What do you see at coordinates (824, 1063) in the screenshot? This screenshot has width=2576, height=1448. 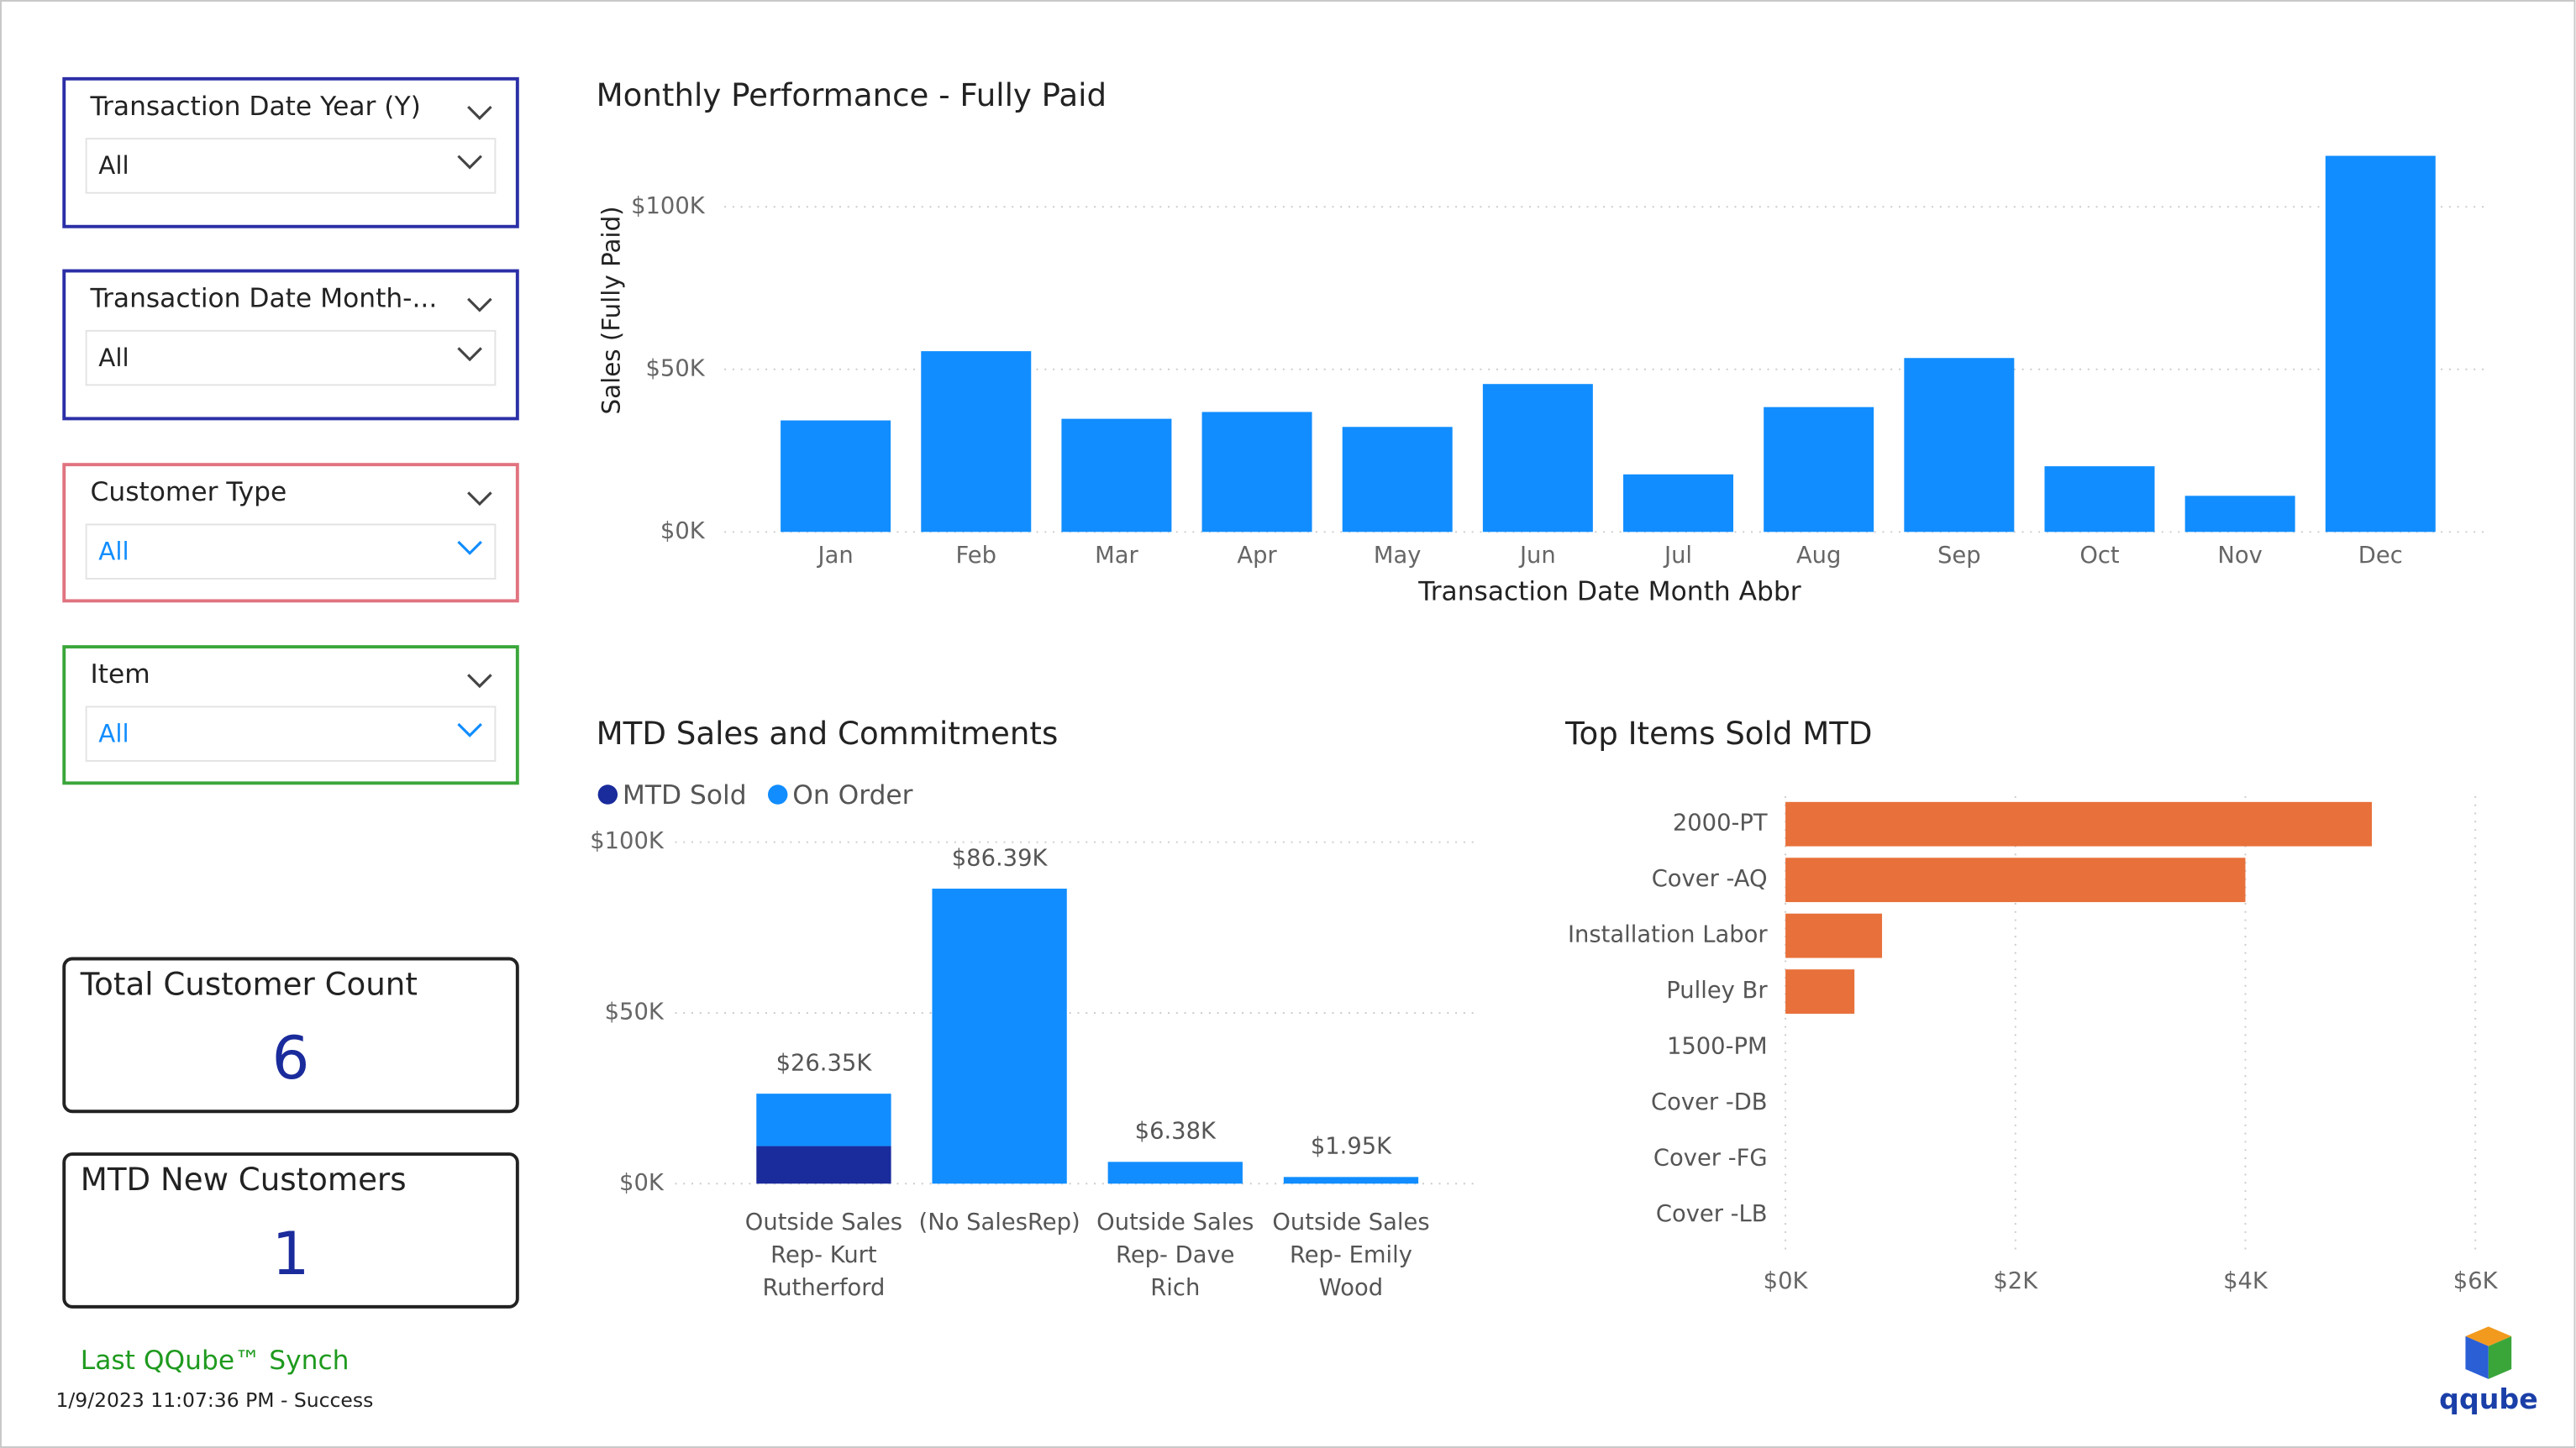 I see `total-label: $26.35K` at bounding box center [824, 1063].